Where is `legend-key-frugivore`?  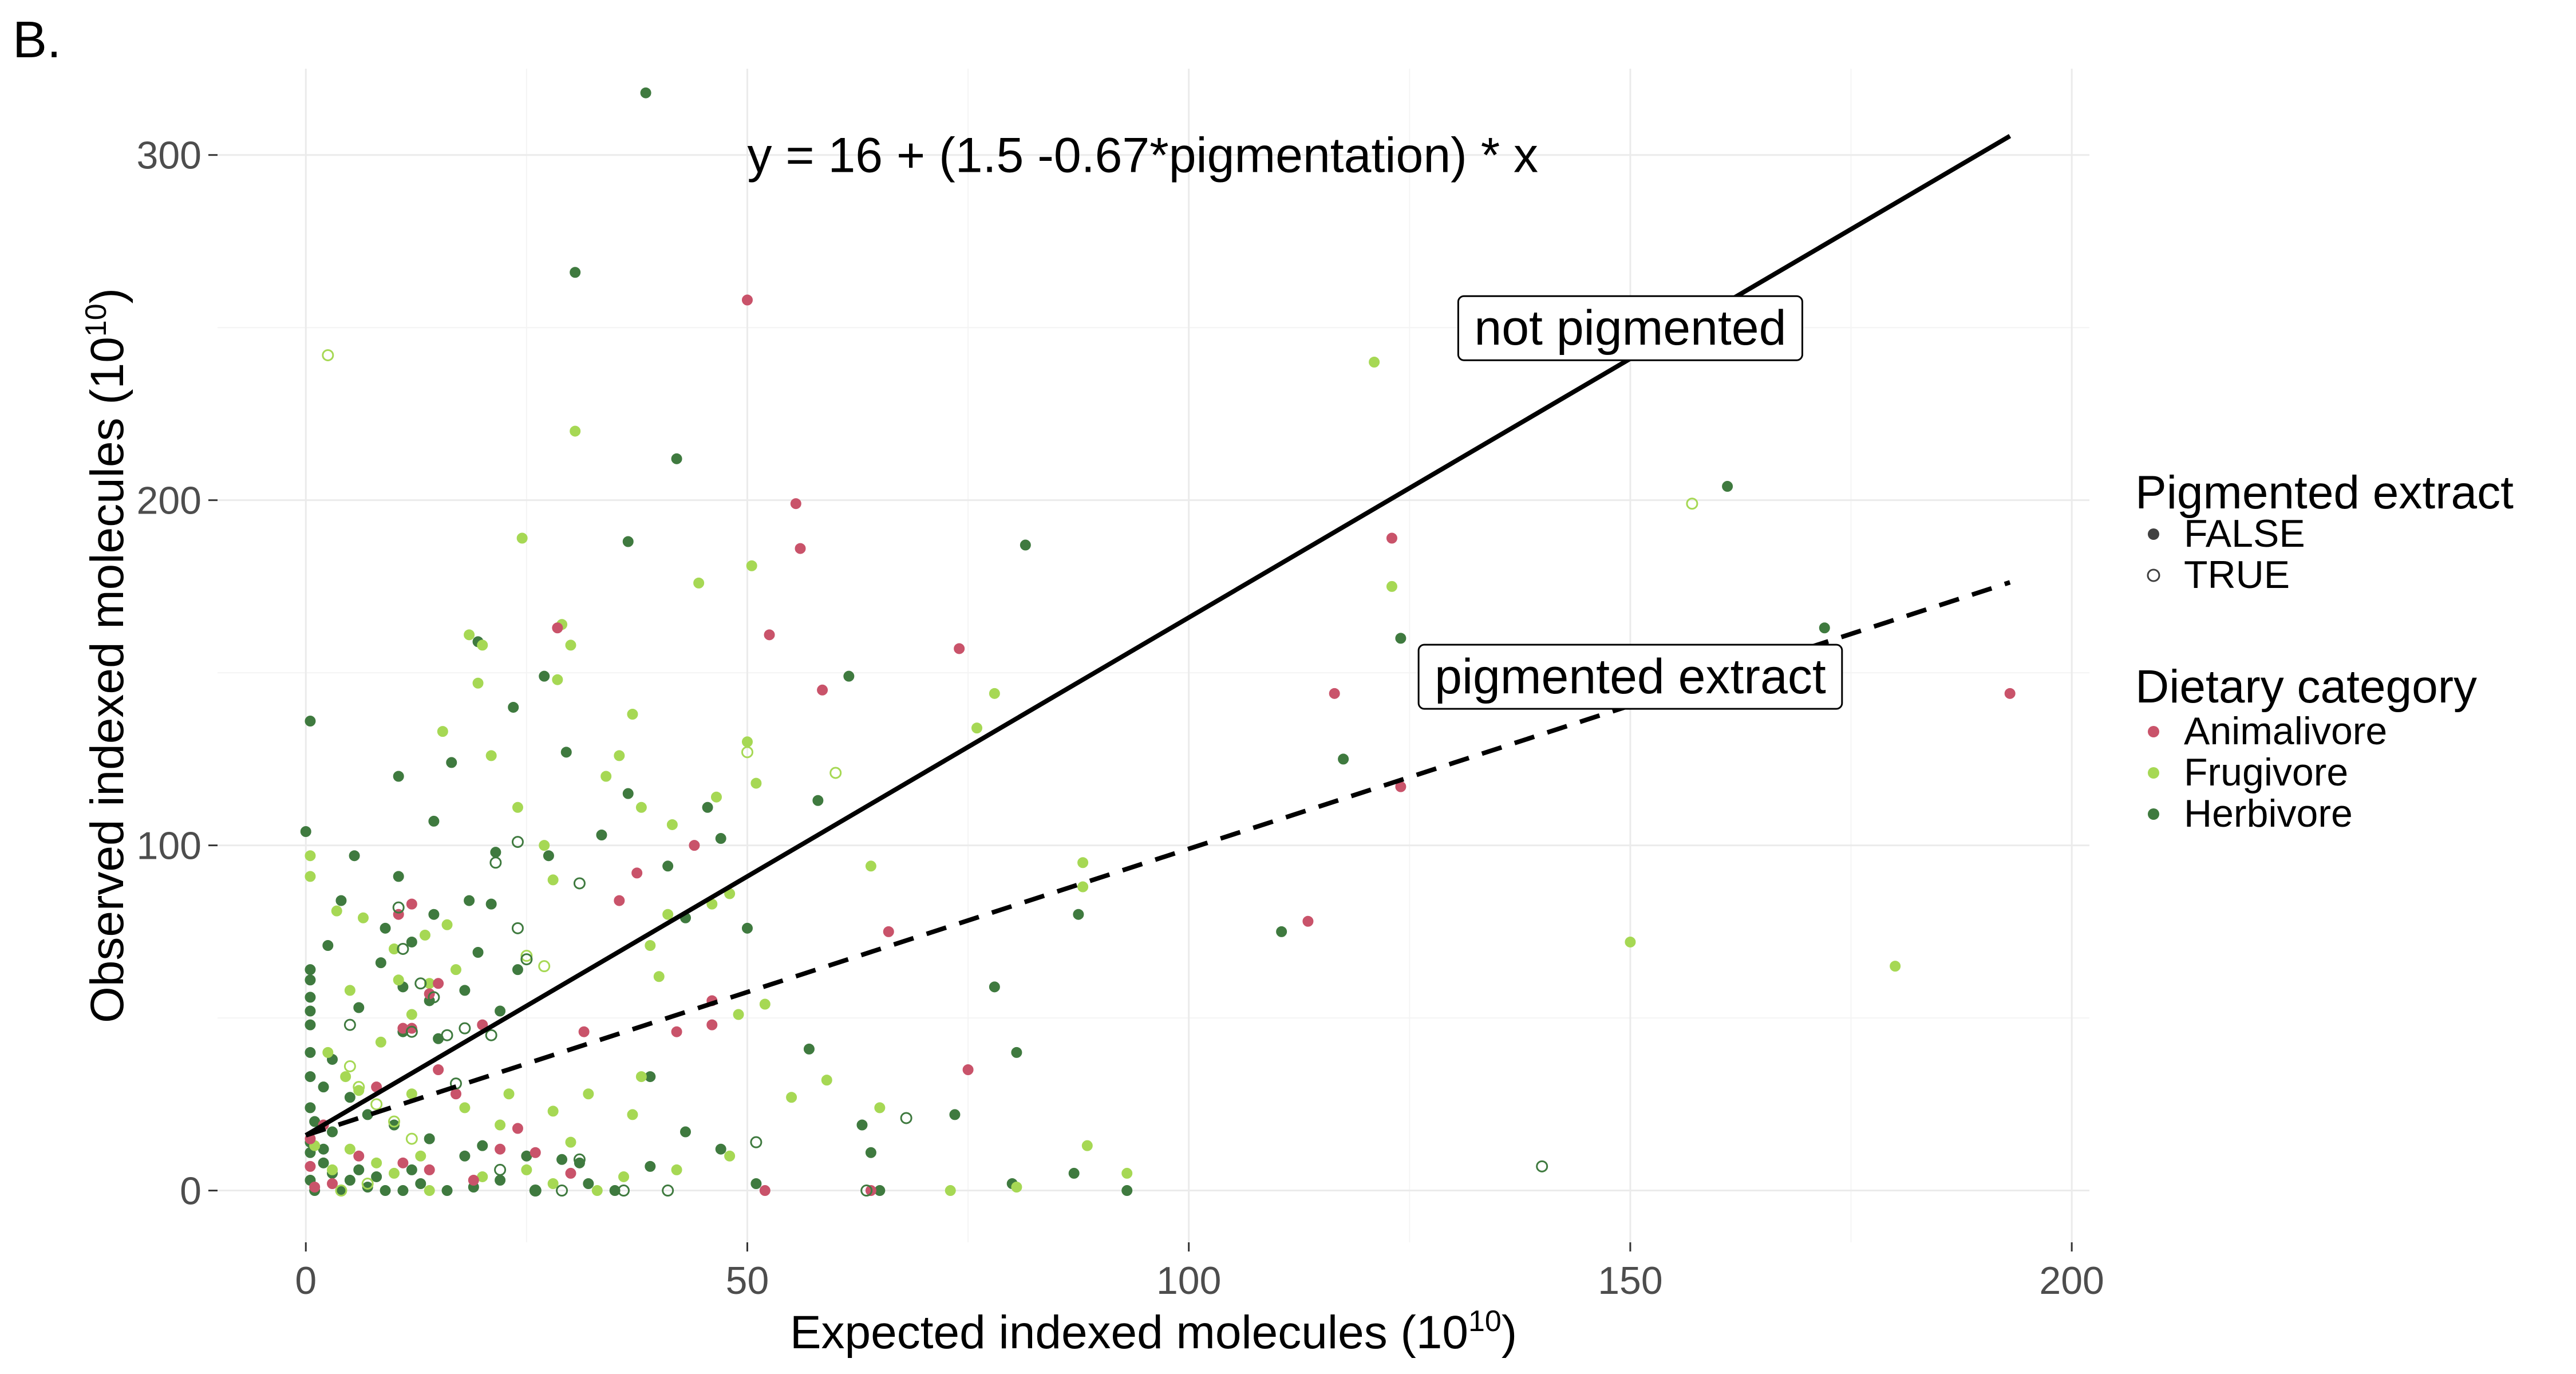 legend-key-frugivore is located at coordinates (2153, 773).